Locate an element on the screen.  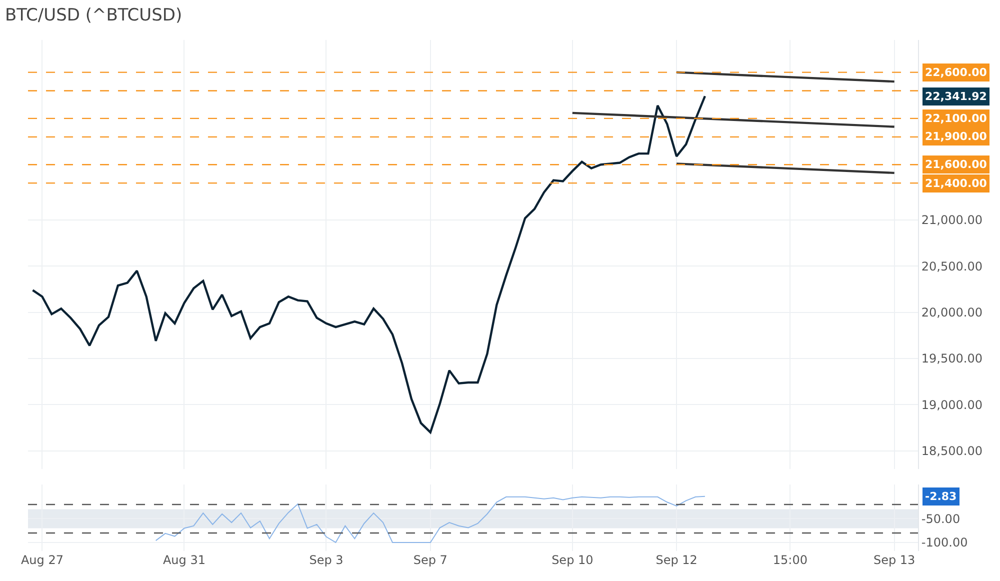
y-tick-label: 18,500.00 is located at coordinates (951, 451).